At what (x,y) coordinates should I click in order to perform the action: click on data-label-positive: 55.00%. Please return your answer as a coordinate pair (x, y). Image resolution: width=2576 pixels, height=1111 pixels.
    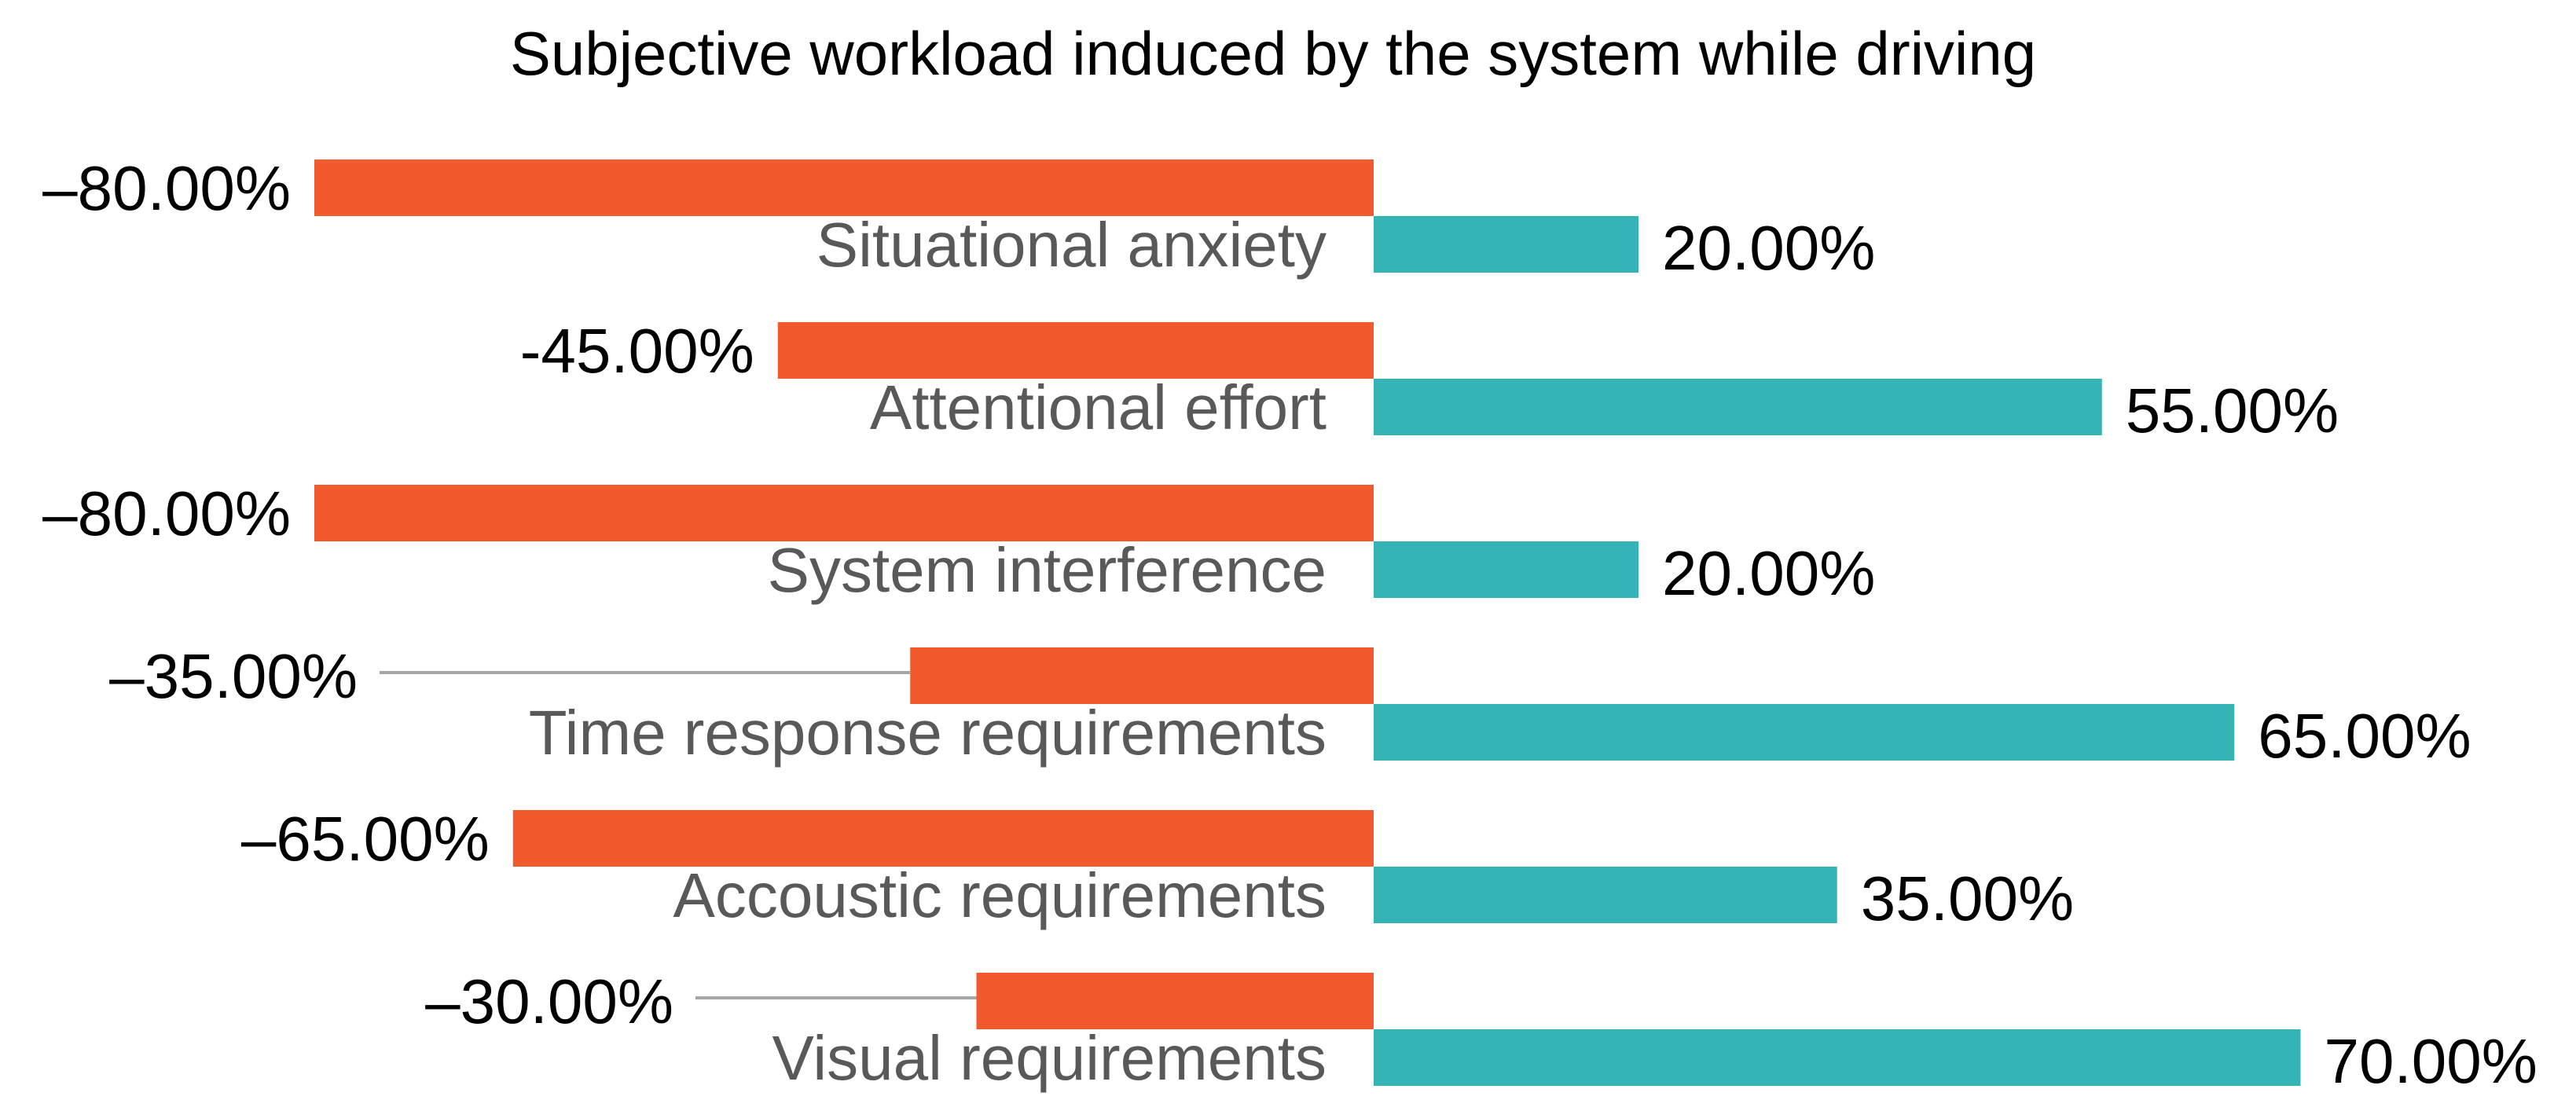
    Looking at the image, I should click on (2232, 411).